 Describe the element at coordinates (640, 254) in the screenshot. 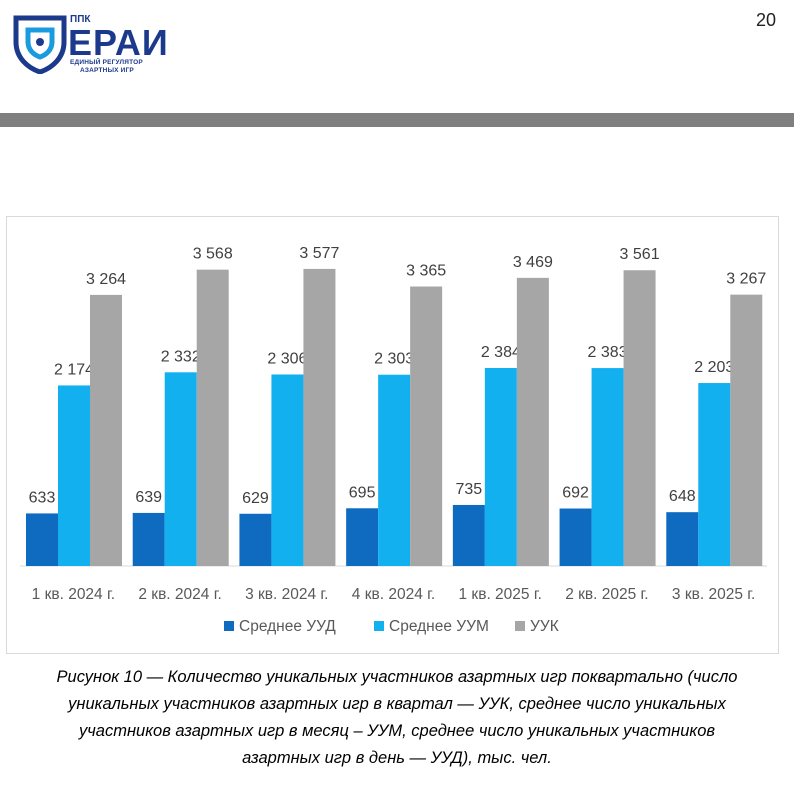

I see `data-label: 3 561` at that location.